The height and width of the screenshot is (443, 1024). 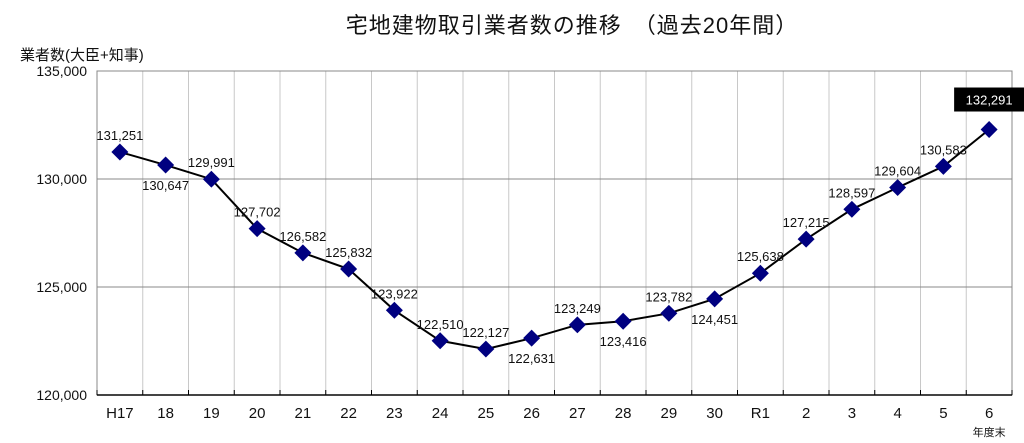 I want to click on data-label: 124,451, so click(x=714, y=319).